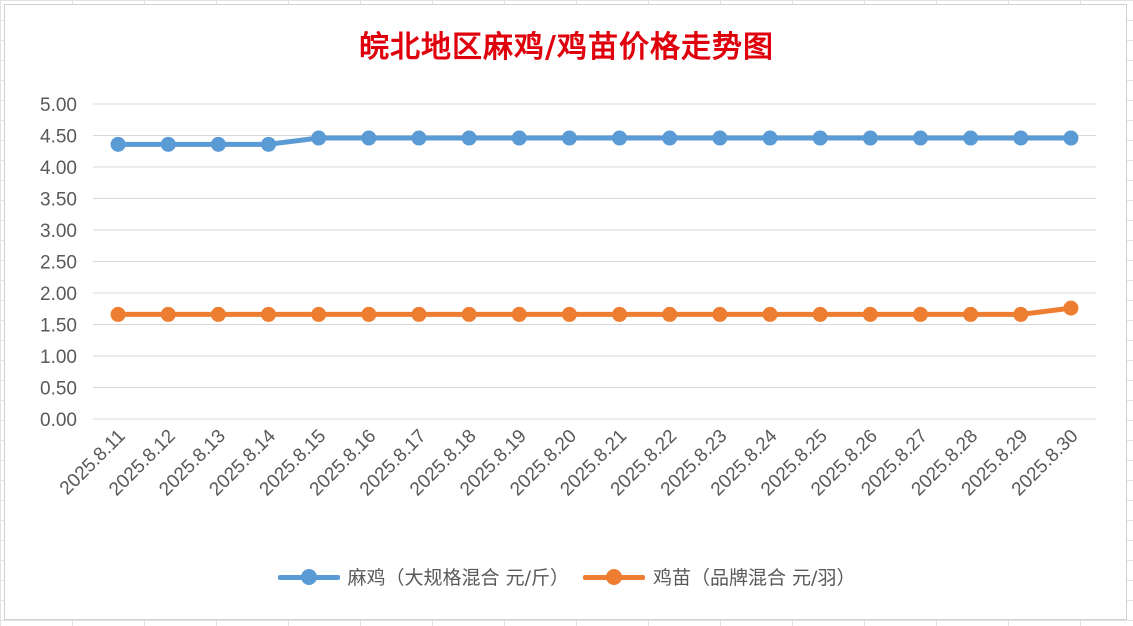 The width and height of the screenshot is (1133, 626). Describe the element at coordinates (58, 294) in the screenshot. I see `y-tick-label: 2.00` at that location.